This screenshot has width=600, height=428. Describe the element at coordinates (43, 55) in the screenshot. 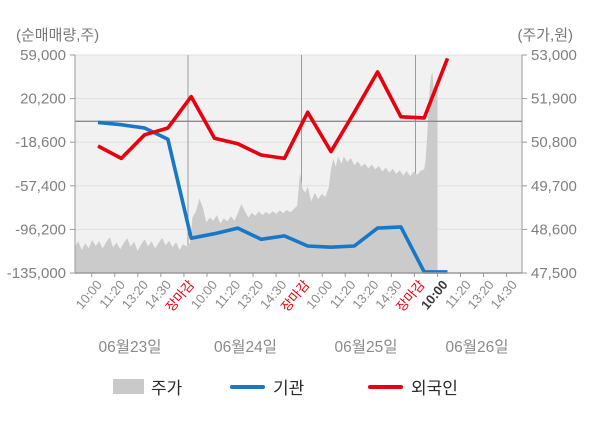

I see `left-axis-tick-label: 59,000` at that location.